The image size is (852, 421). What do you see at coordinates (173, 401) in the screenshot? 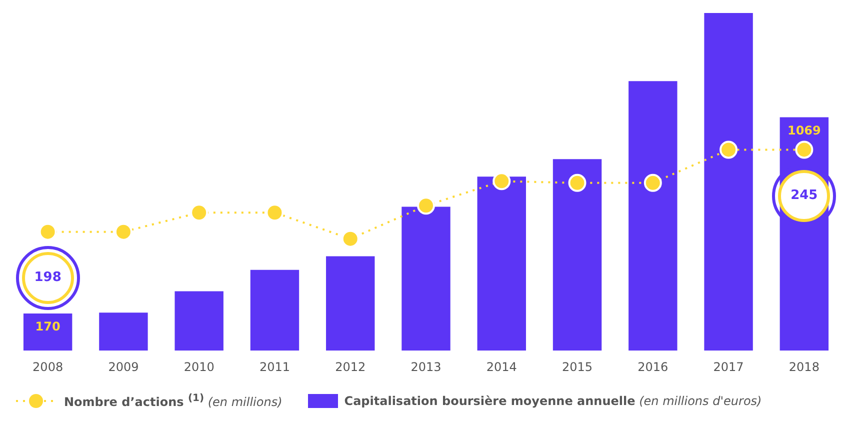
I see `legend-label: Nombre d’actions $^{(1)}$ (en millions)` at bounding box center [173, 401].